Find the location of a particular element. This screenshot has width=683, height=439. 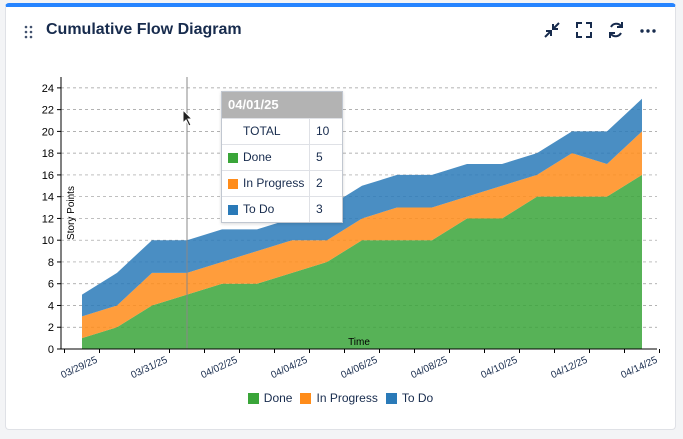

y-tick-label-22: 22 is located at coordinates (48, 111).